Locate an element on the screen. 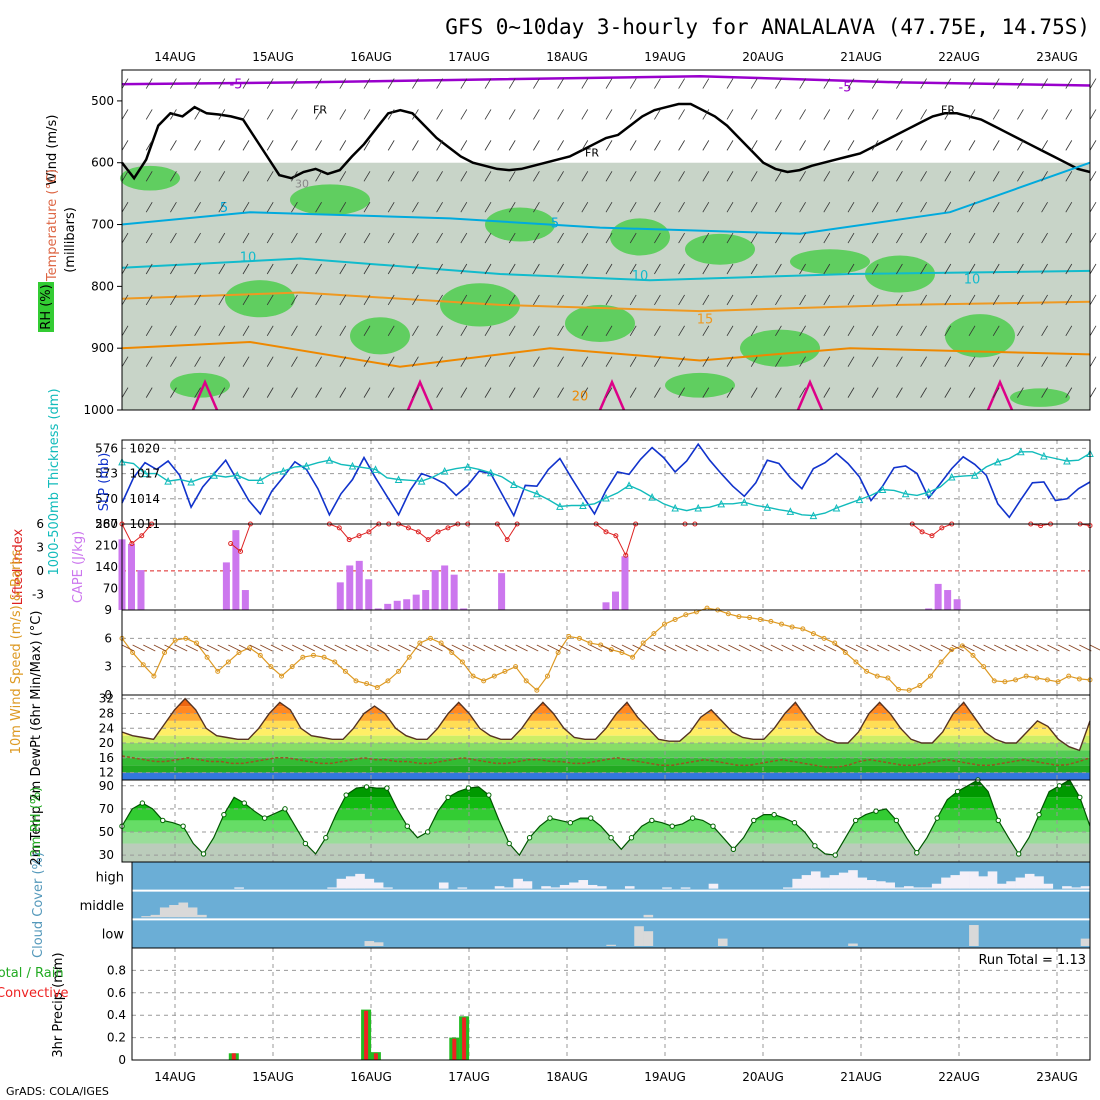  tick-label: 3 is located at coordinates (108, 667).